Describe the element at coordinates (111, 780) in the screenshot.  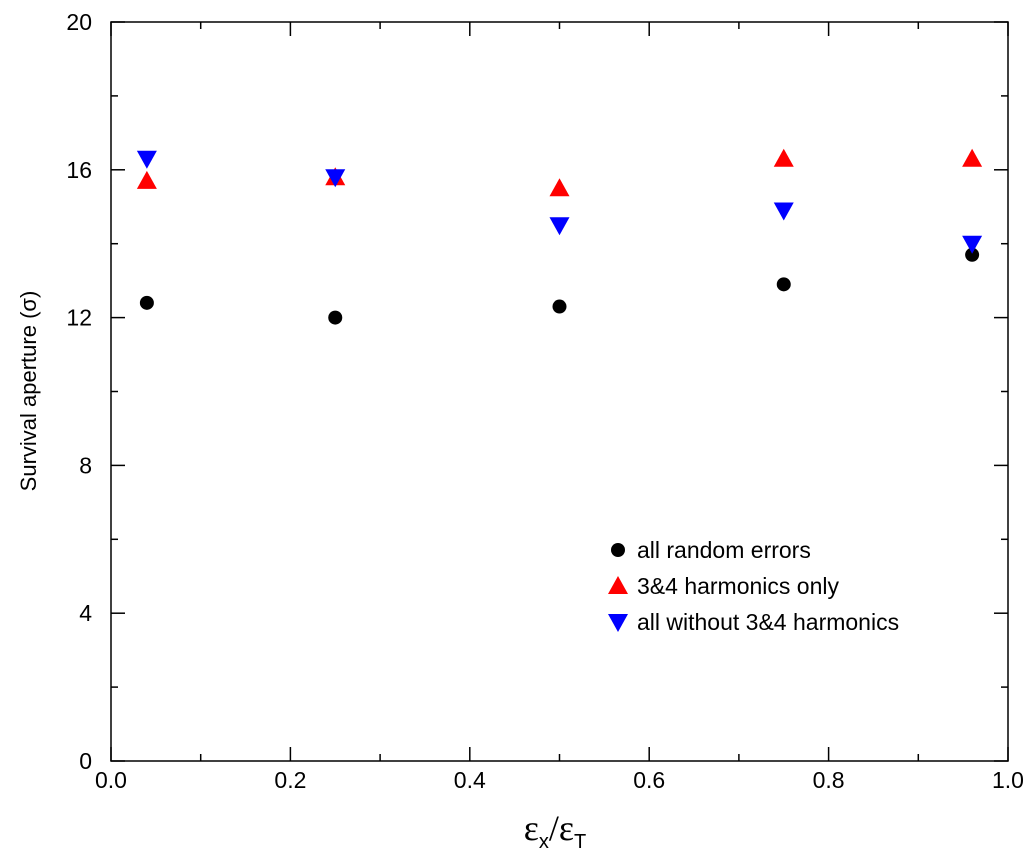
I see `x-tick-label: 0.0` at that location.